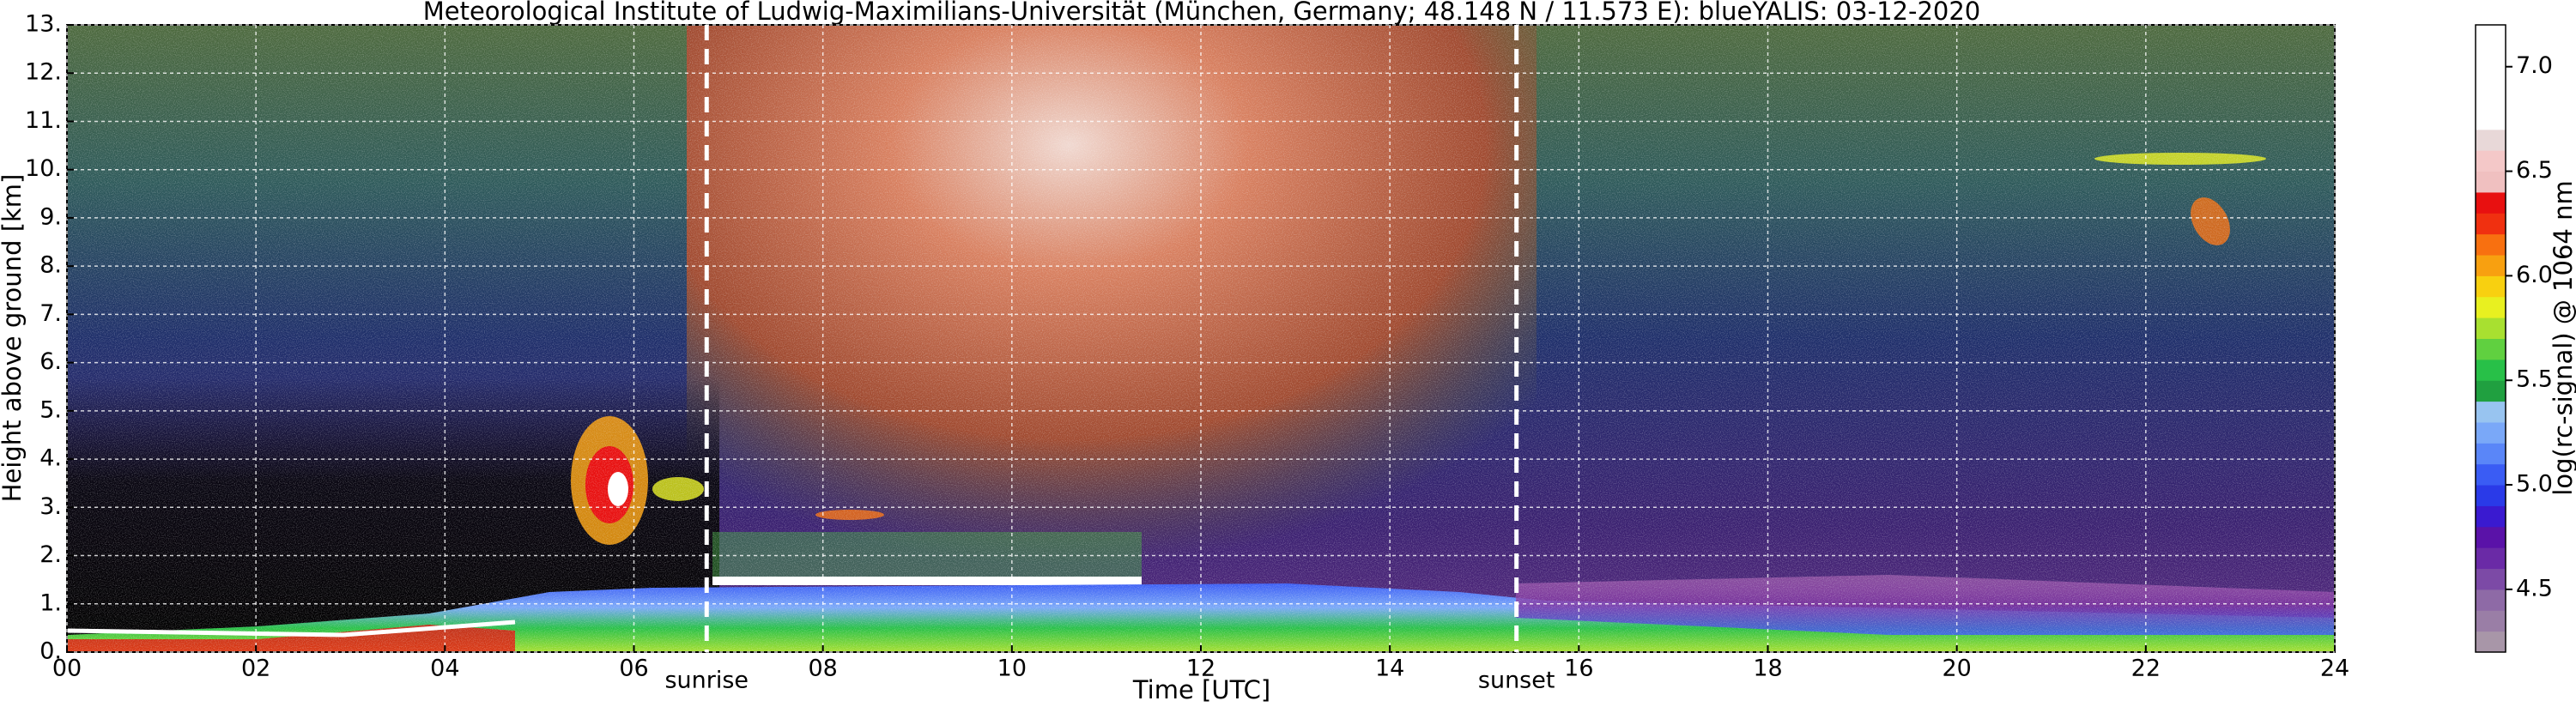  Describe the element at coordinates (2334, 669) in the screenshot. I see `x-tick-label: 24` at that location.